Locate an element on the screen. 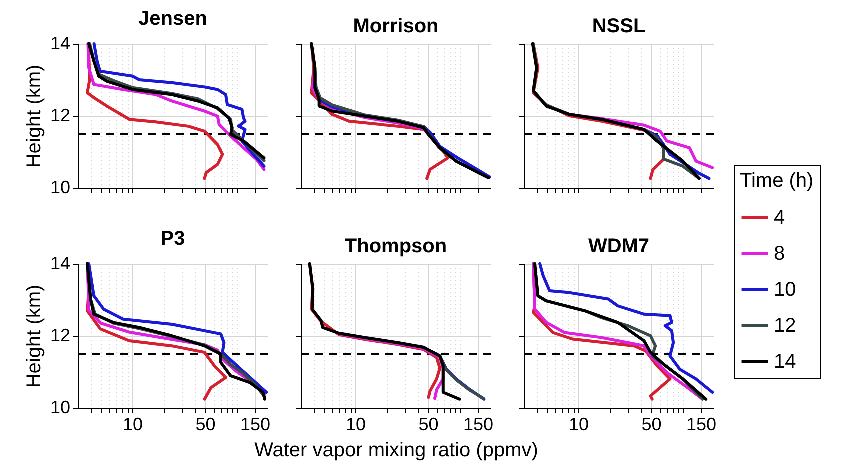 The width and height of the screenshot is (857, 473). chart-title: Thompson is located at coordinates (396, 247).